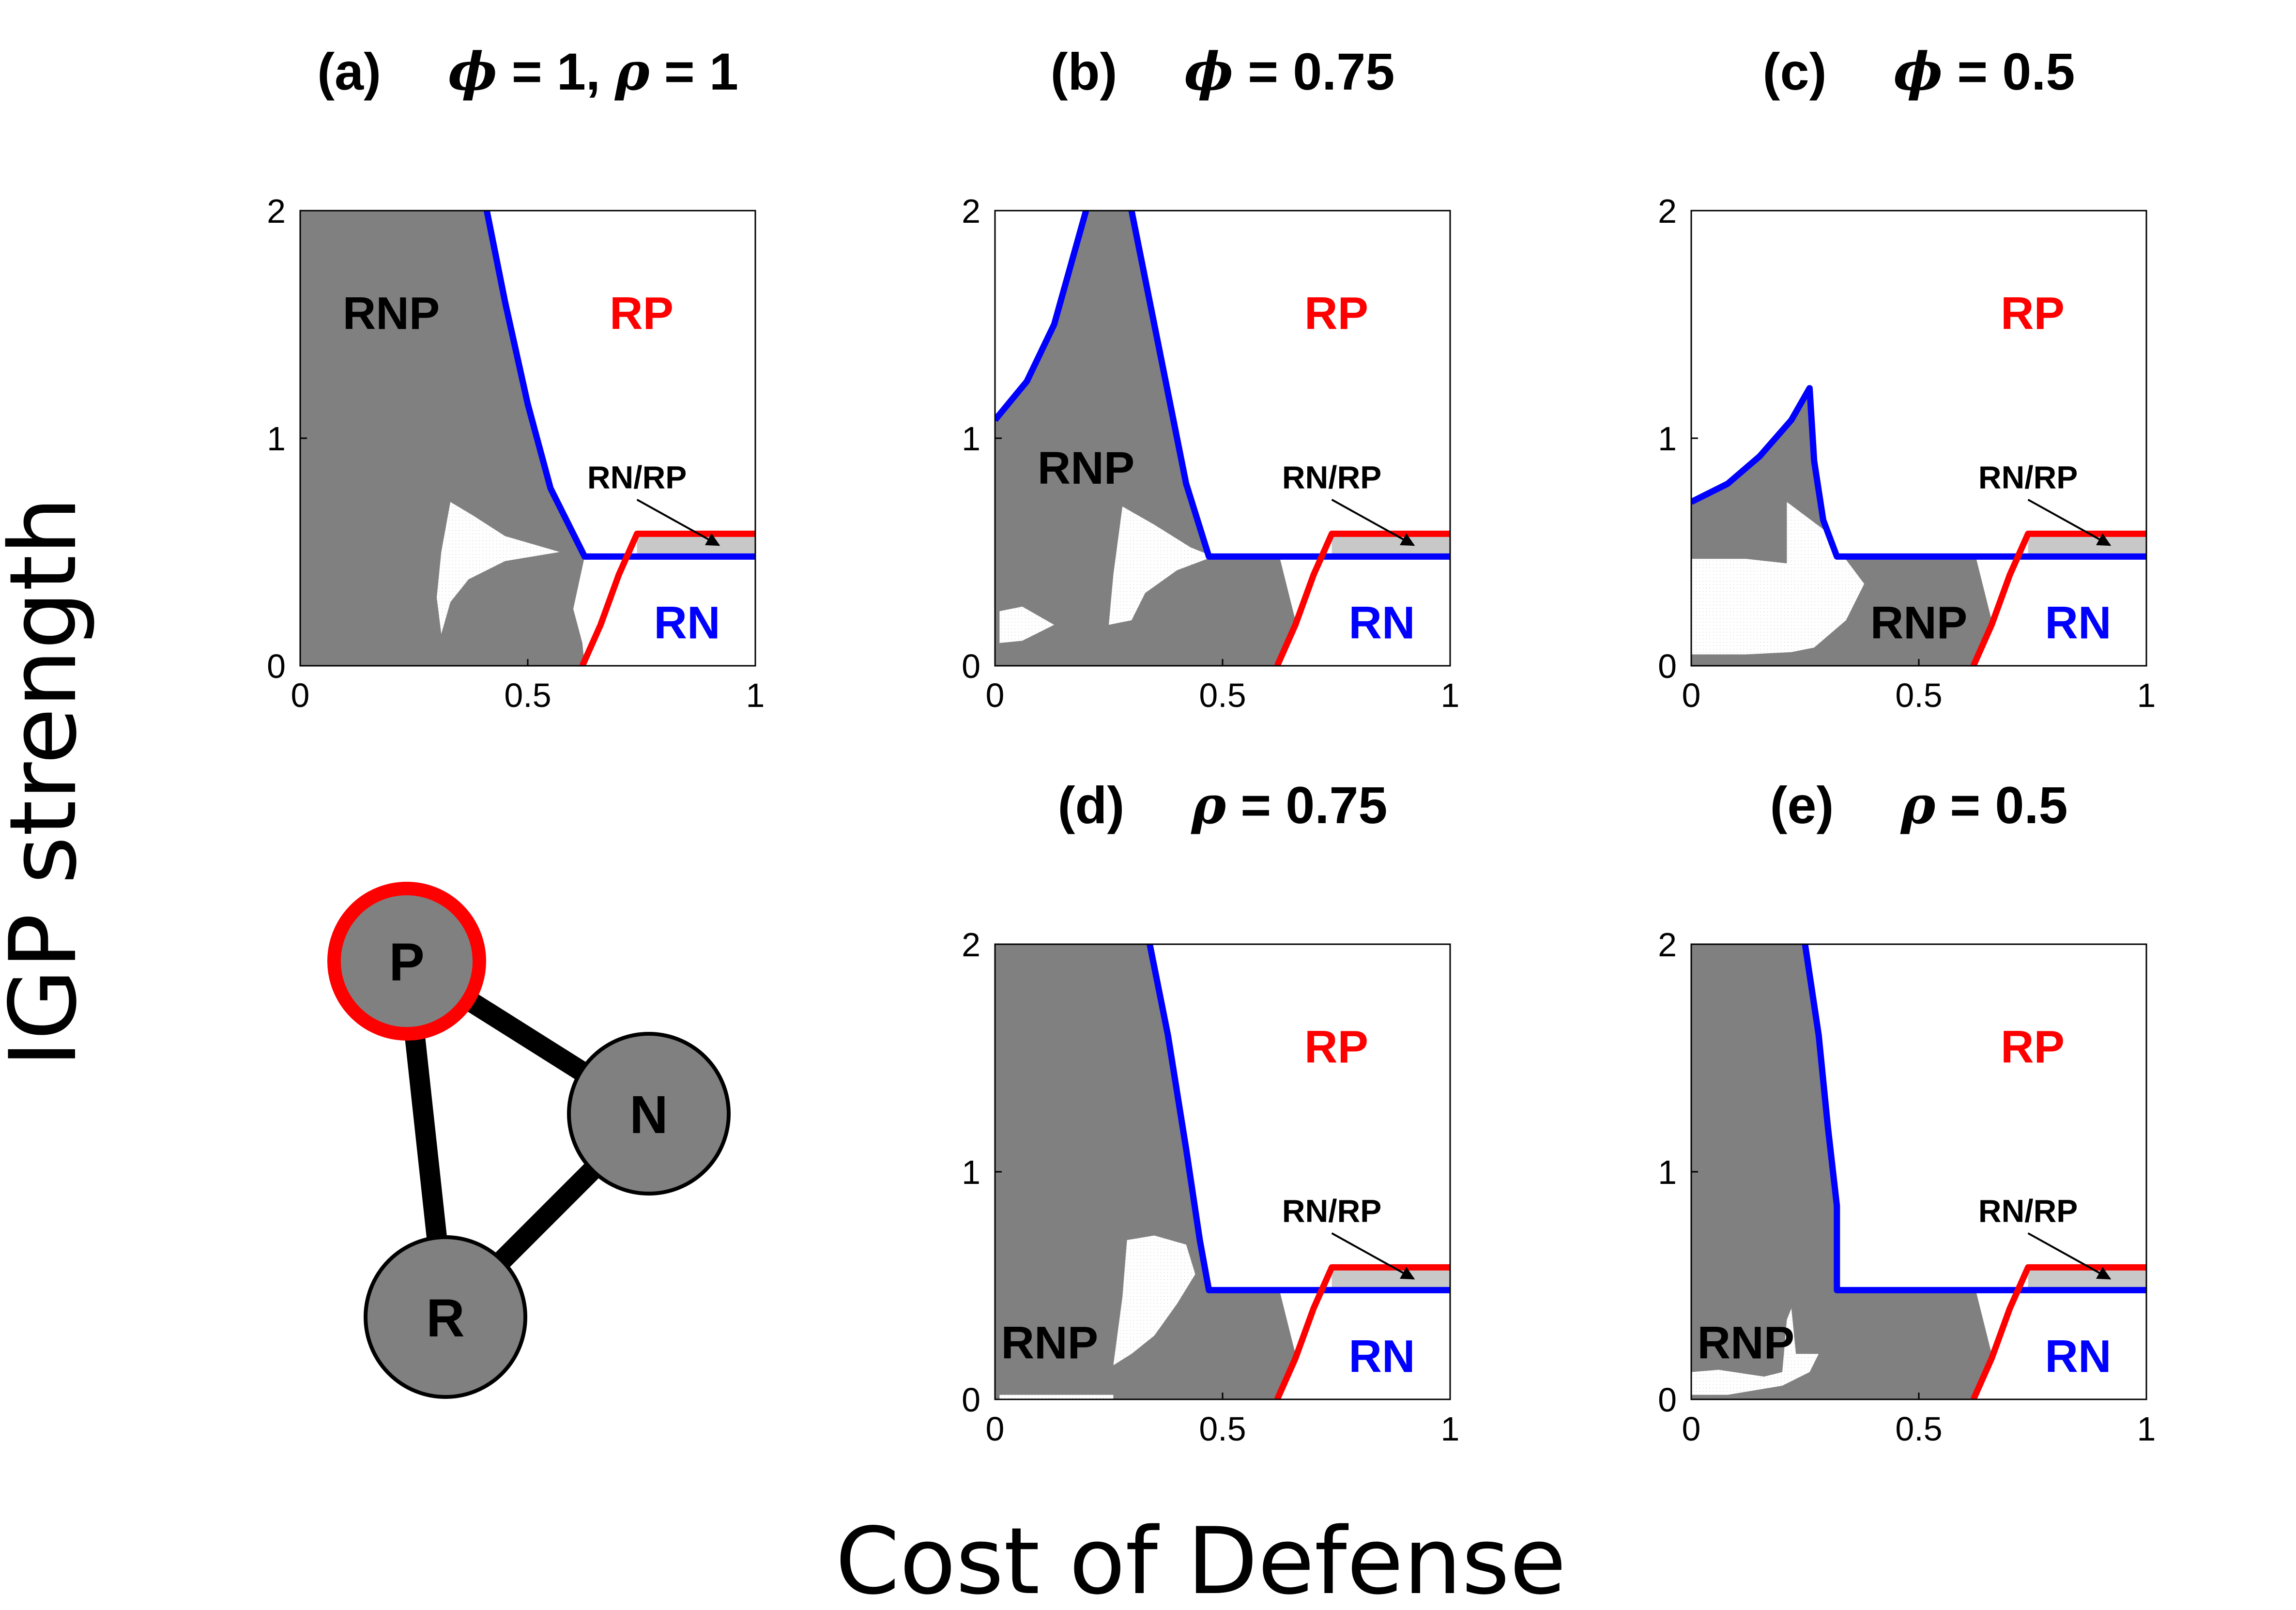 Image resolution: width=2296 pixels, height=1610 pixels. Describe the element at coordinates (529, 1140) in the screenshot. I see `food-web-diagram: N R P` at that location.